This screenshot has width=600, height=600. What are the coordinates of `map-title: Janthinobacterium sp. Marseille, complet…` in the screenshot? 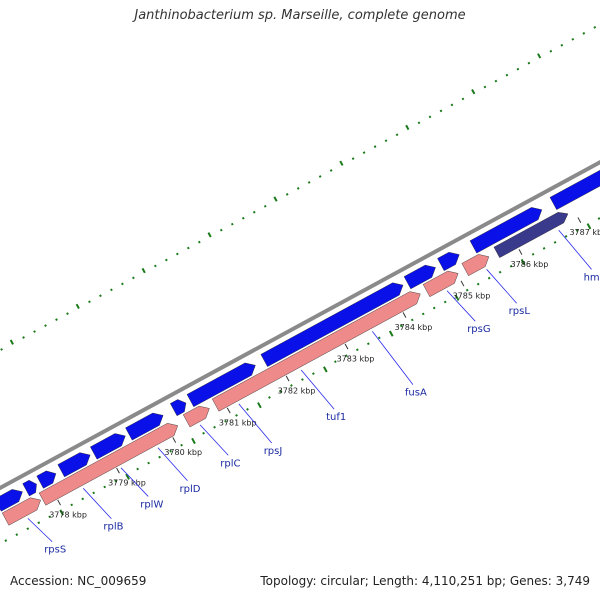 It's located at (300, 15).